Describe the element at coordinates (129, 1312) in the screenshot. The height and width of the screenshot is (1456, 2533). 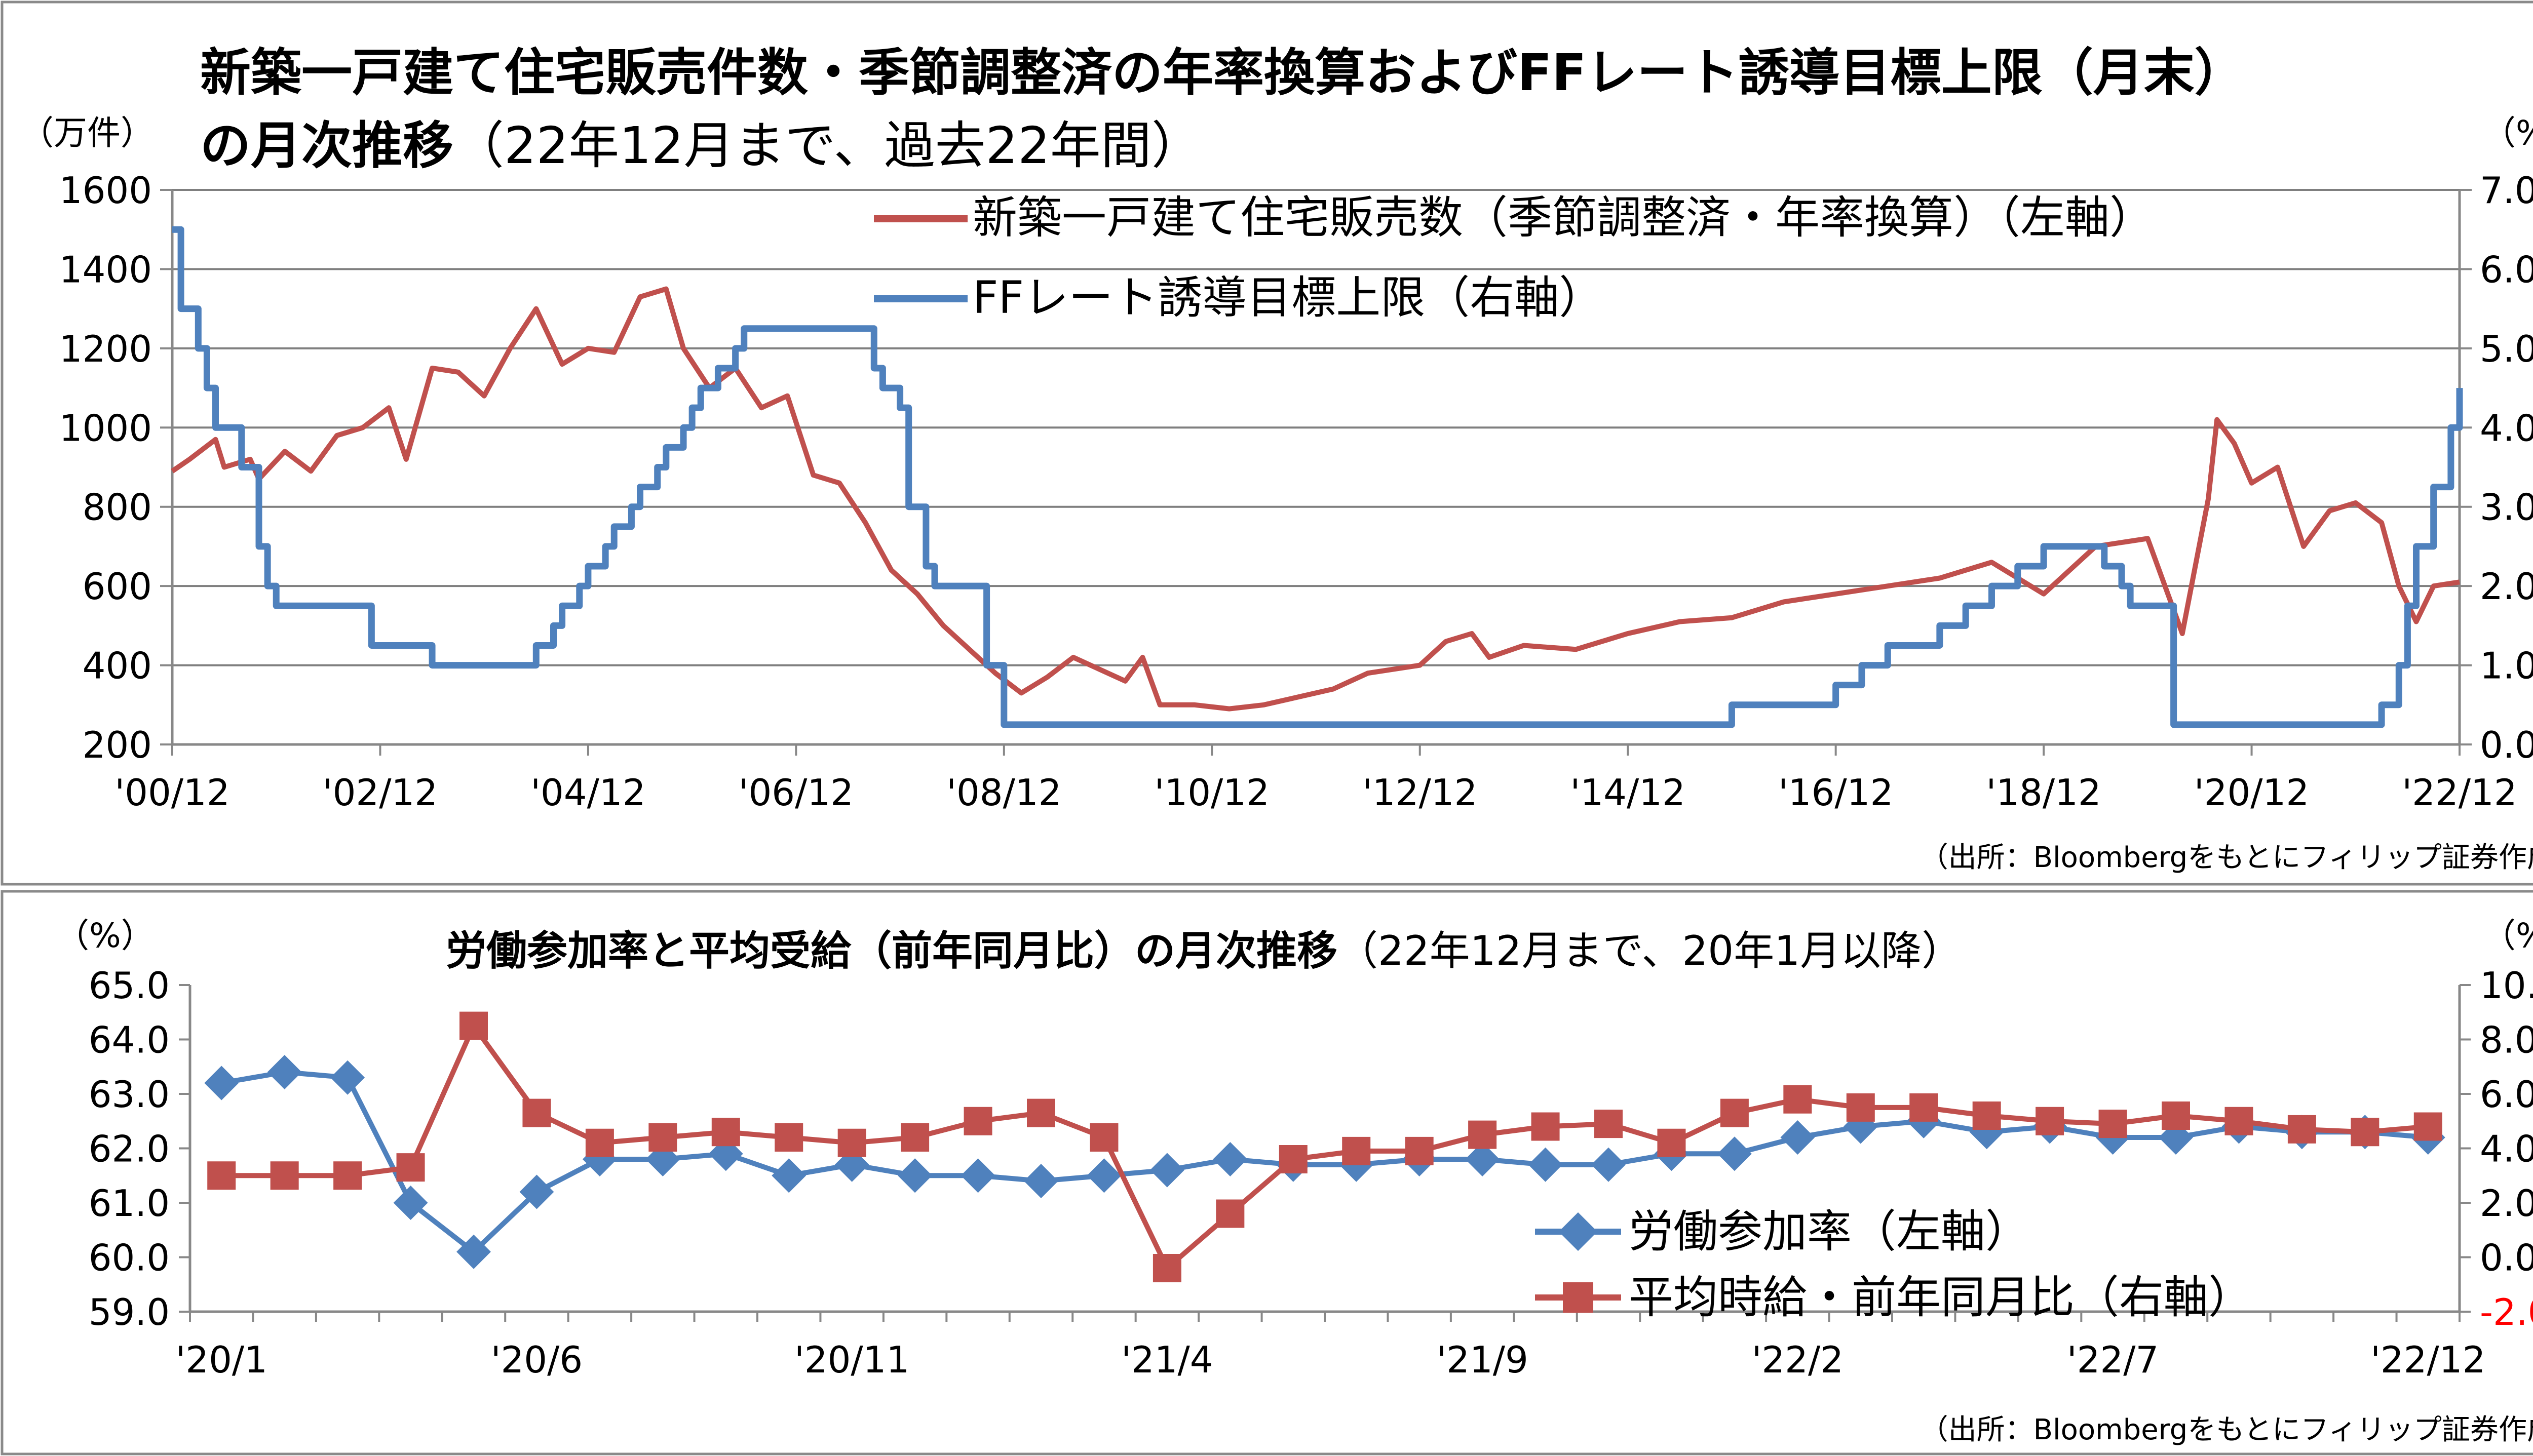
I see `bottom-left-tick-label: 59.0` at that location.